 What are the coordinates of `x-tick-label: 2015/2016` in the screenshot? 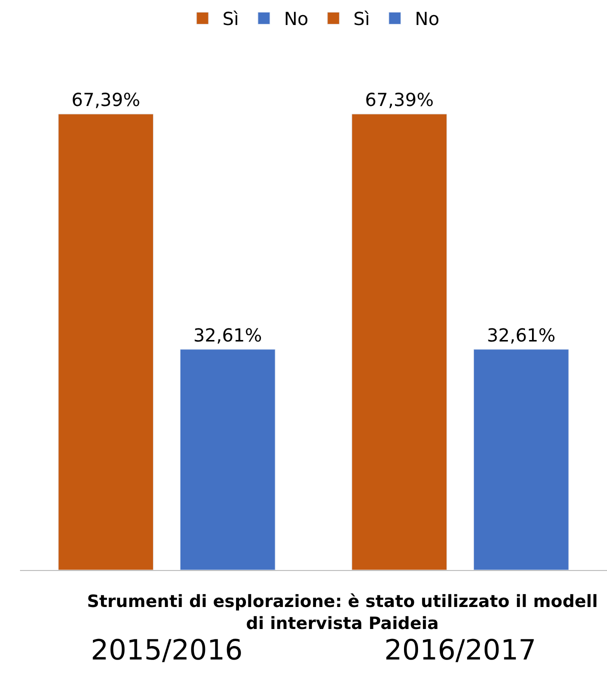 It's located at (166, 650).